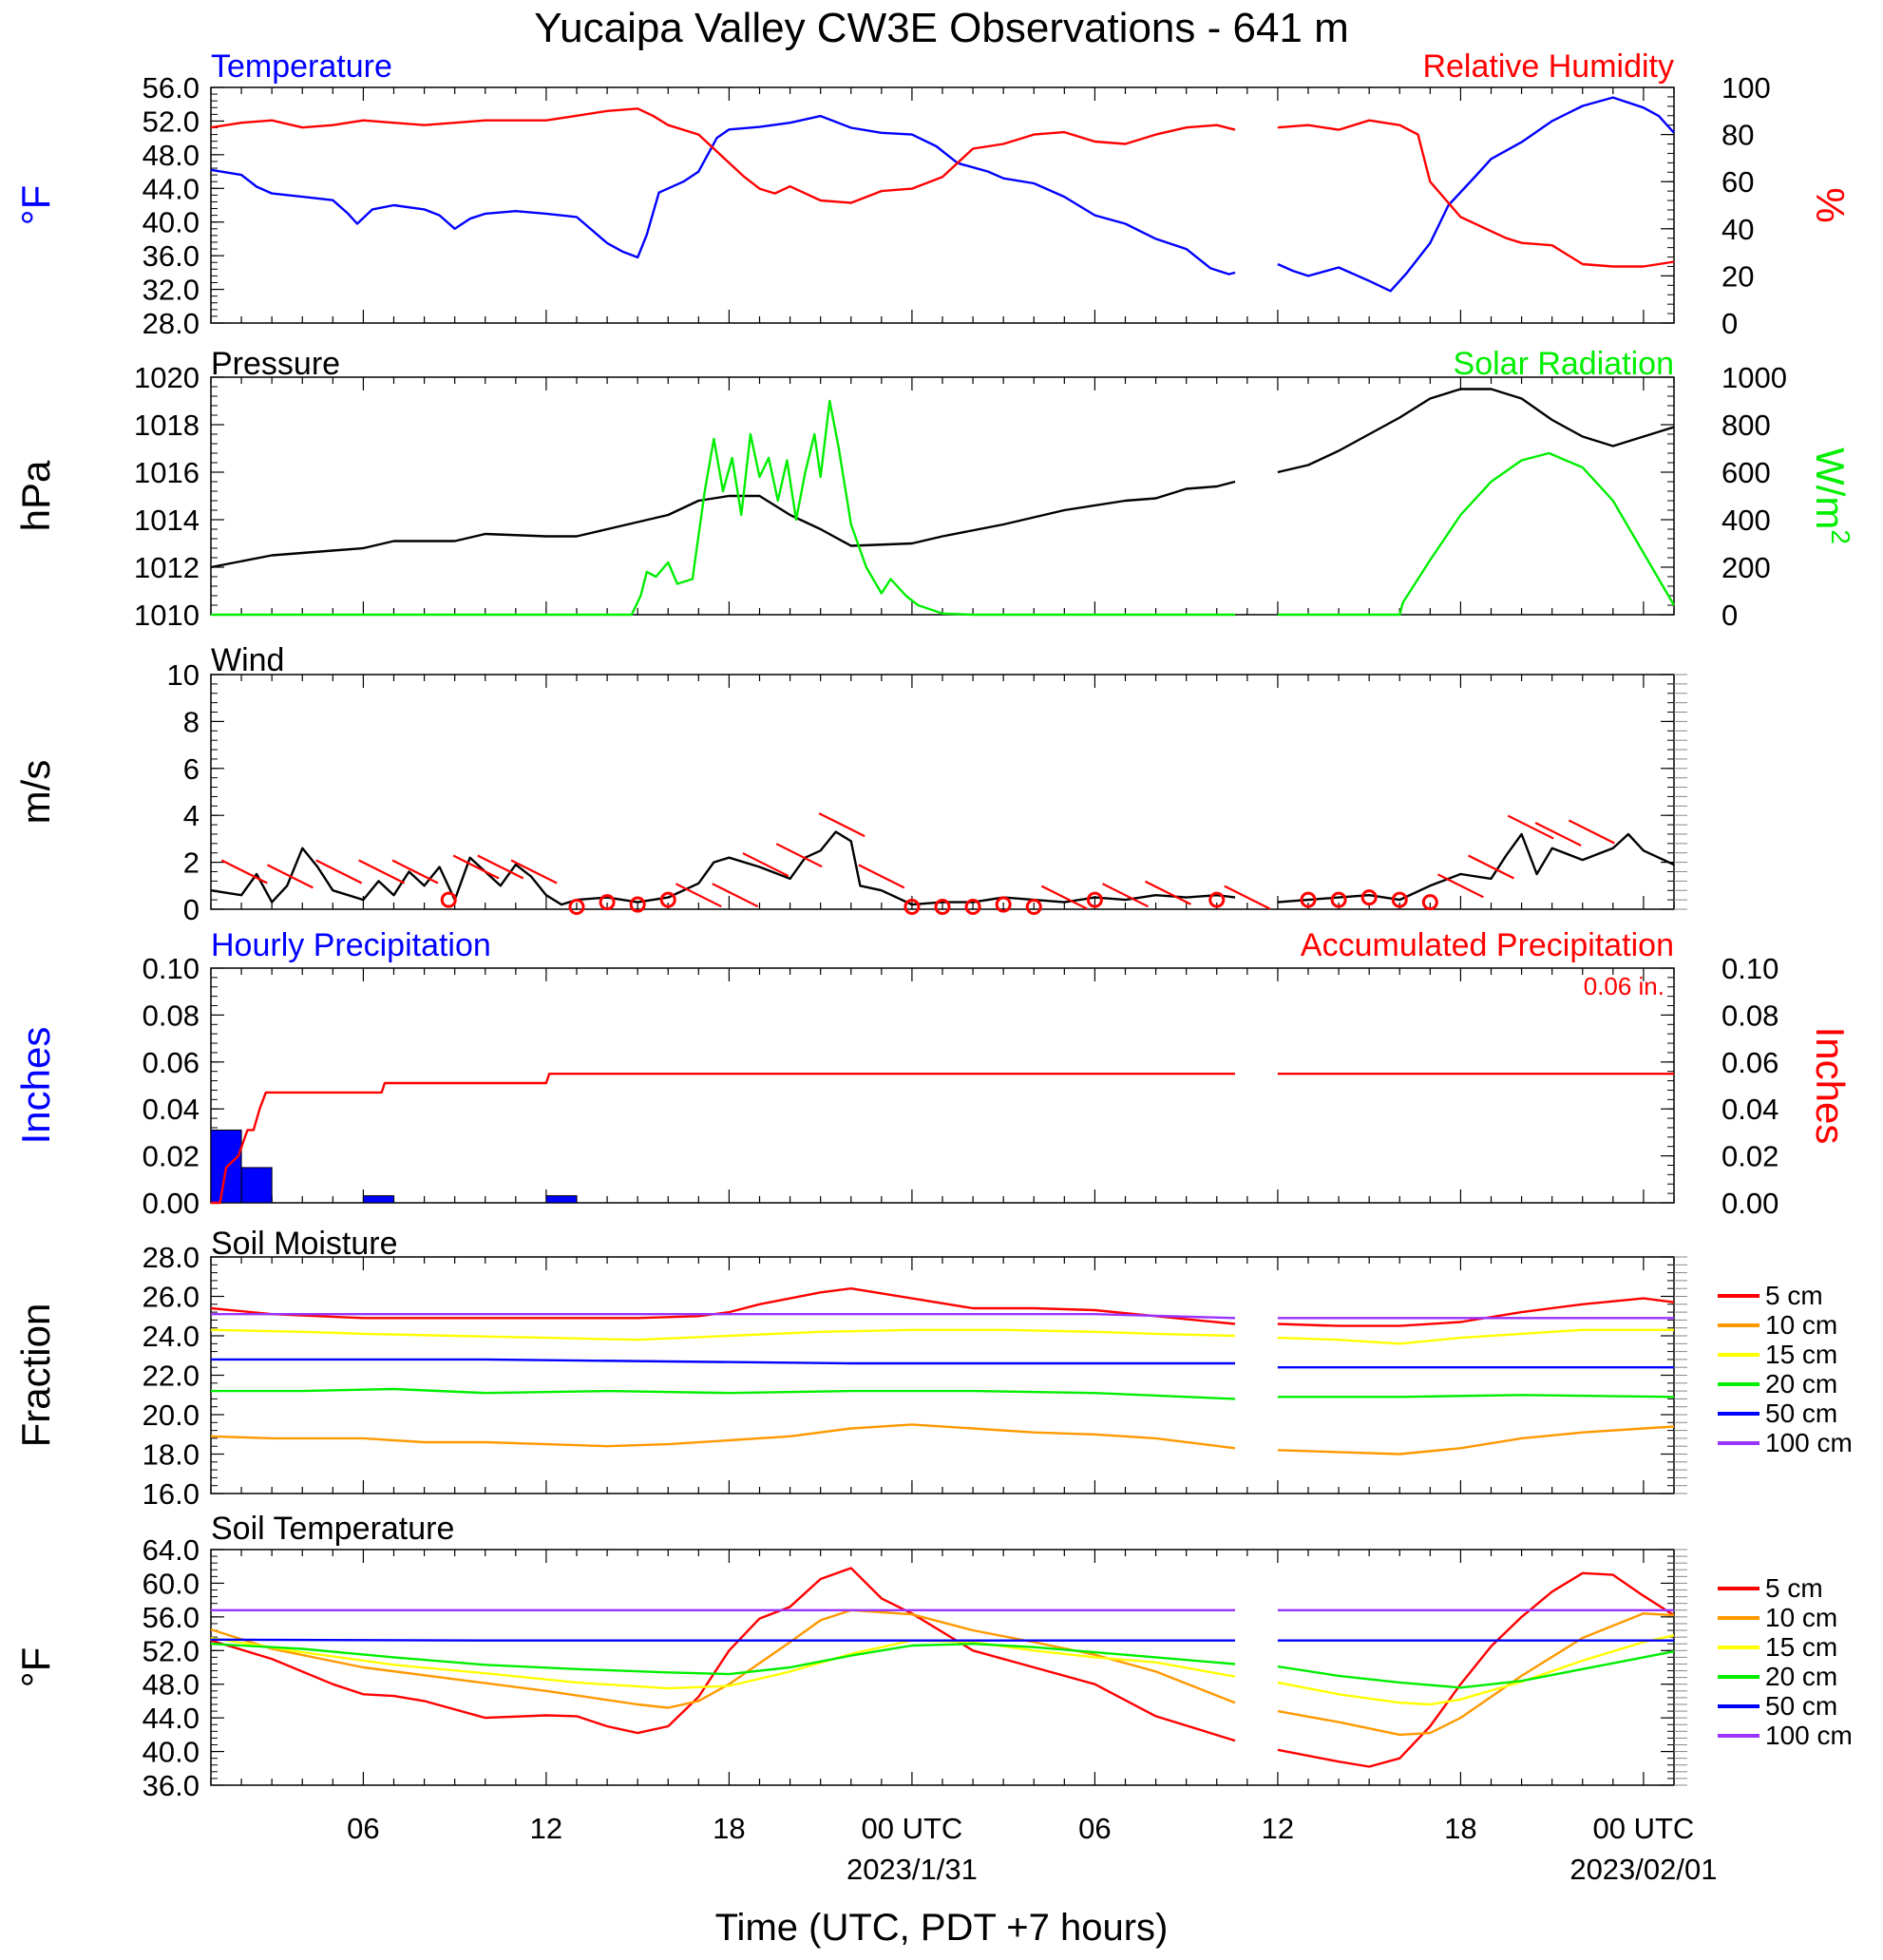  Describe the element at coordinates (941, 28) in the screenshot. I see `page-title: Yucaipa Valley CW3E Observations - 641 m` at that location.